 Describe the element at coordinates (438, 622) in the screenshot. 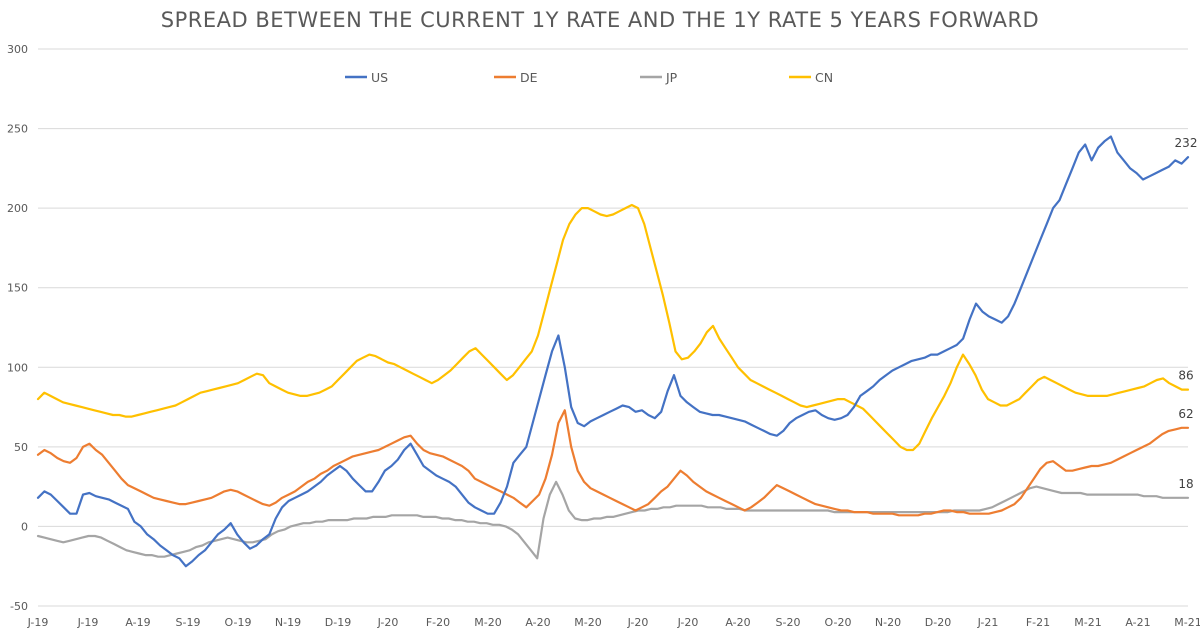

I see `x-tick-label: F-20` at that location.